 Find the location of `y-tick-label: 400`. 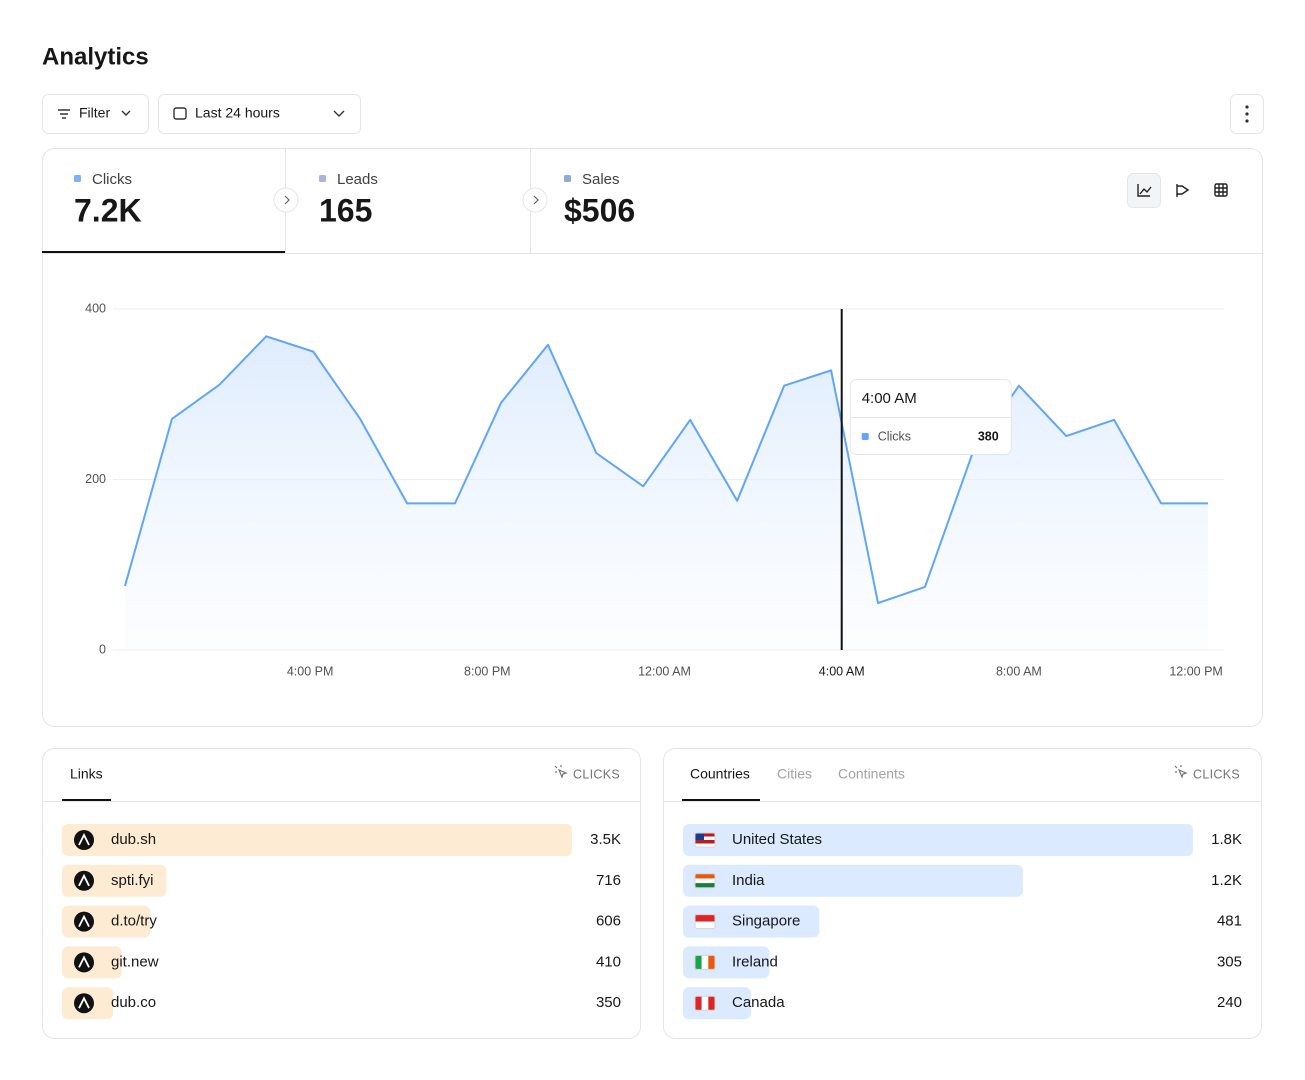

y-tick-label: 400 is located at coordinates (95, 308).